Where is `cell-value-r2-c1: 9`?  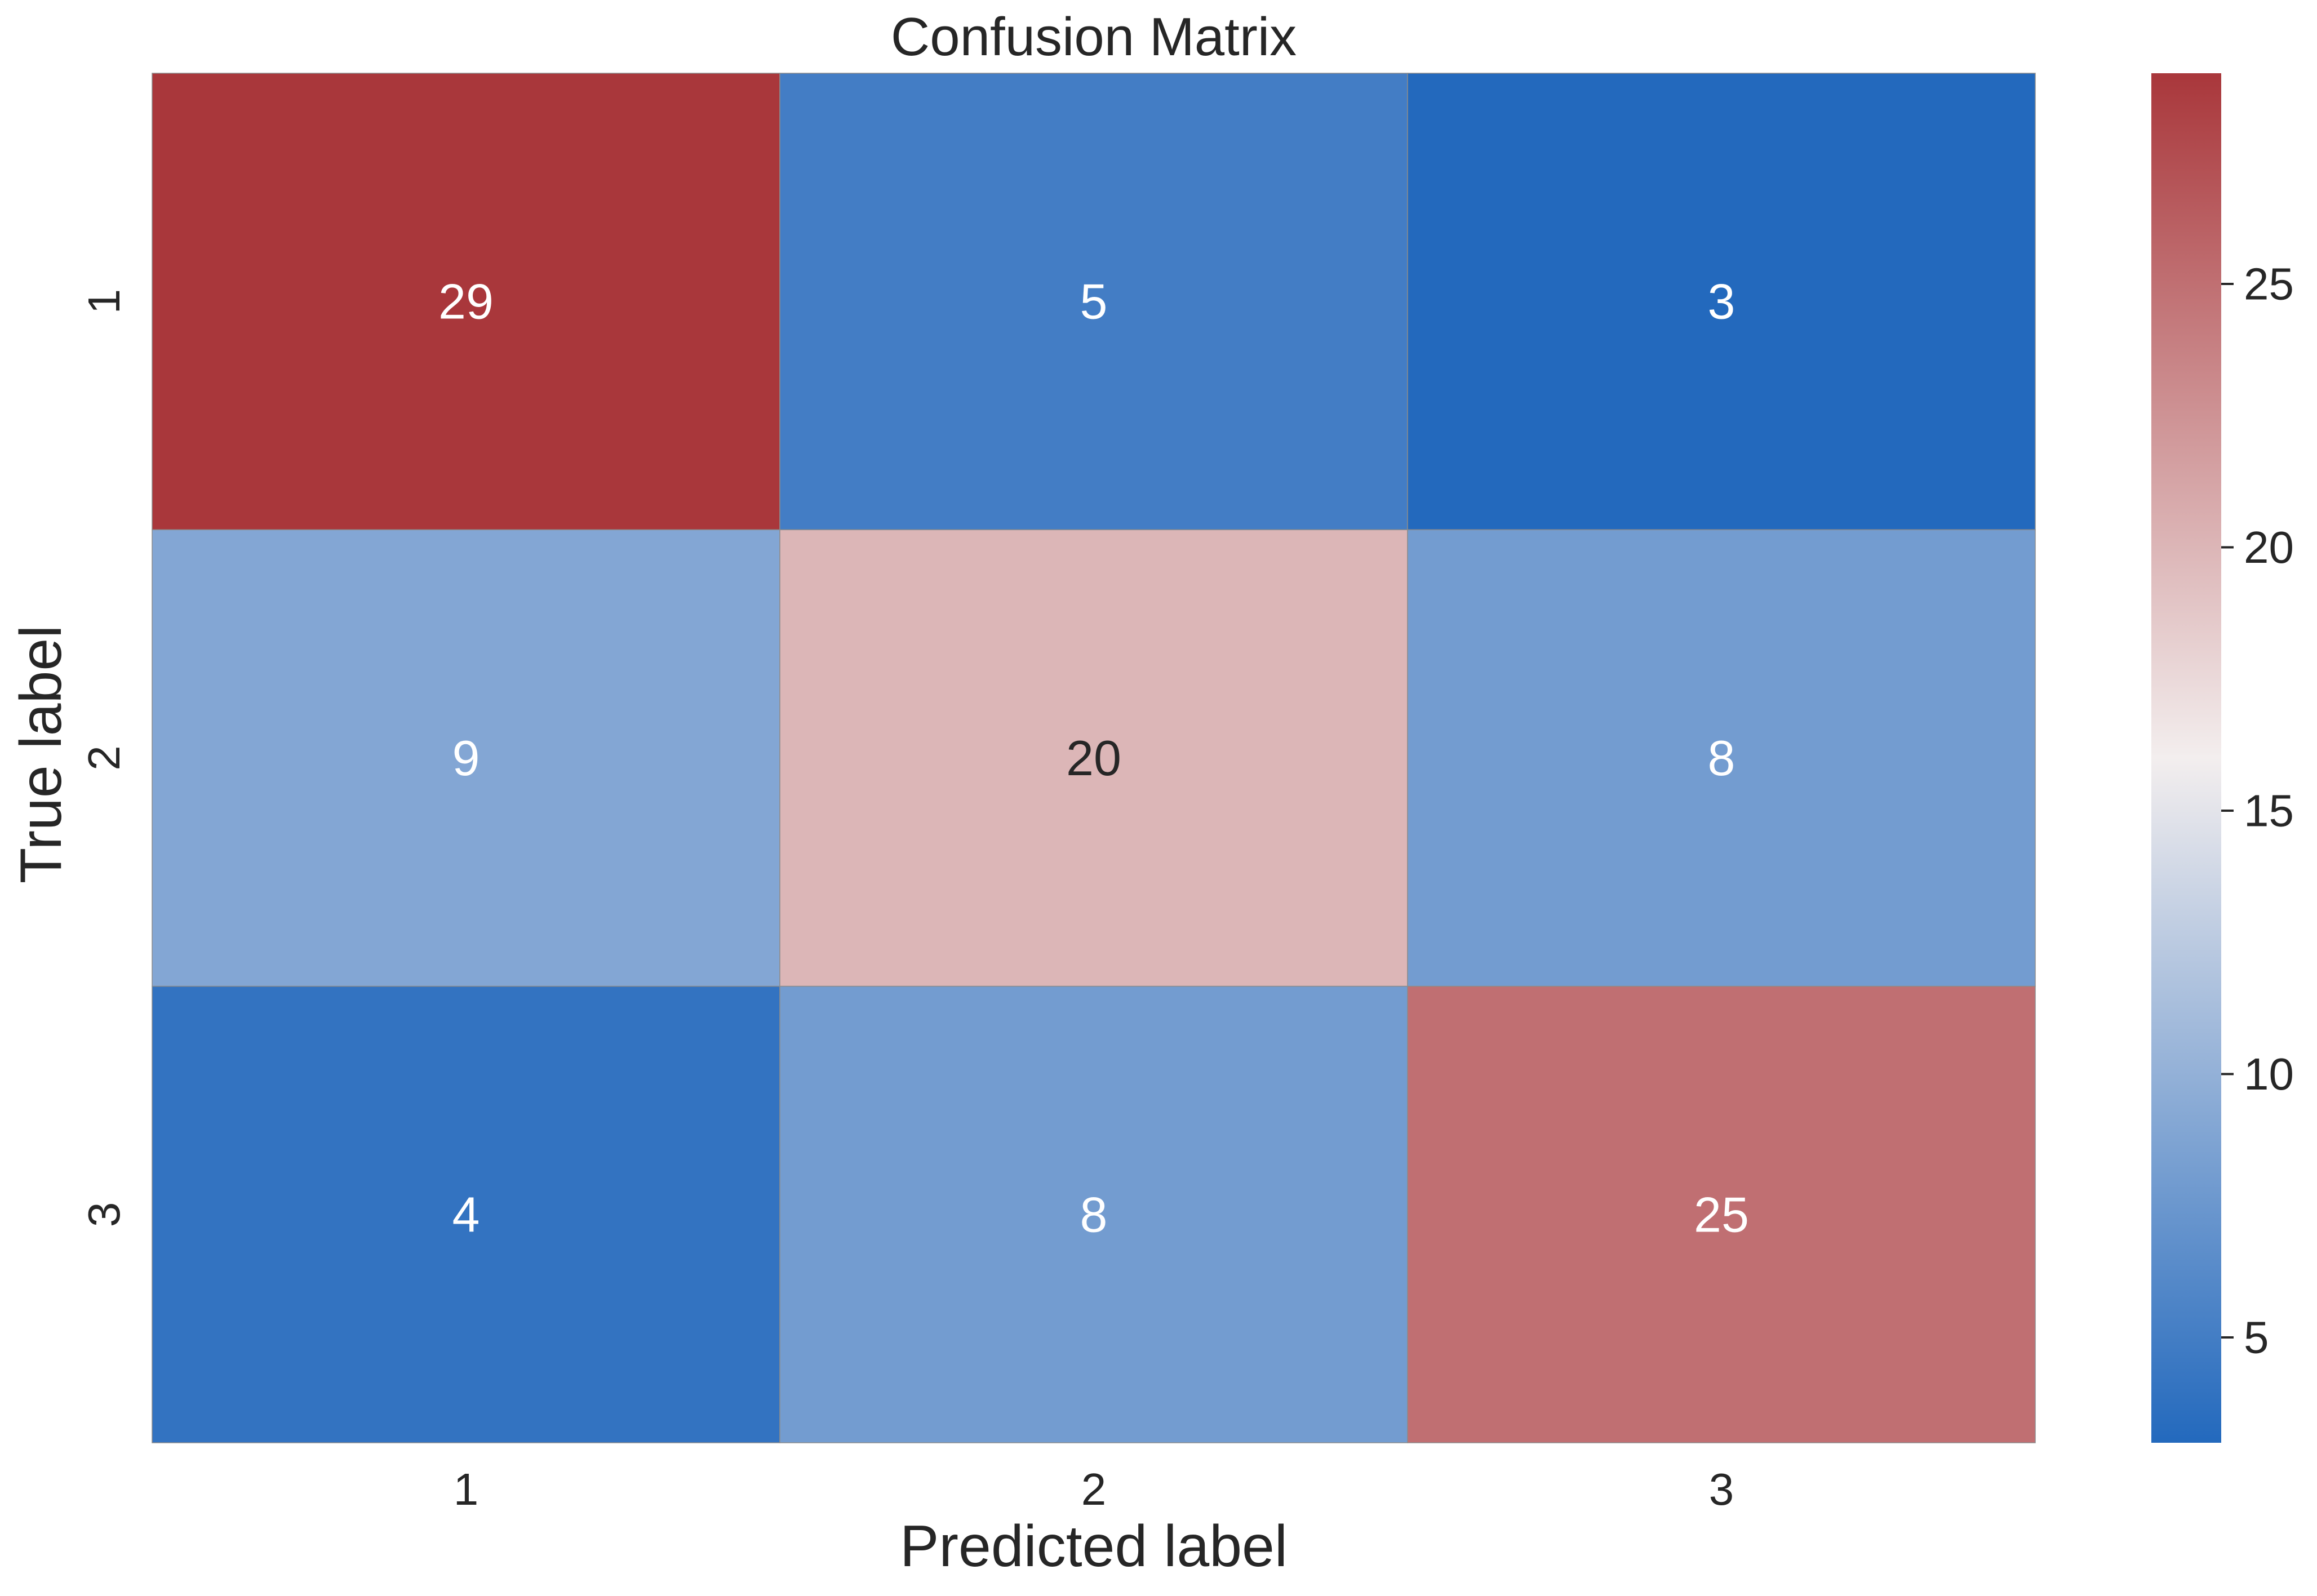 cell-value-r2-c1: 9 is located at coordinates (466, 758).